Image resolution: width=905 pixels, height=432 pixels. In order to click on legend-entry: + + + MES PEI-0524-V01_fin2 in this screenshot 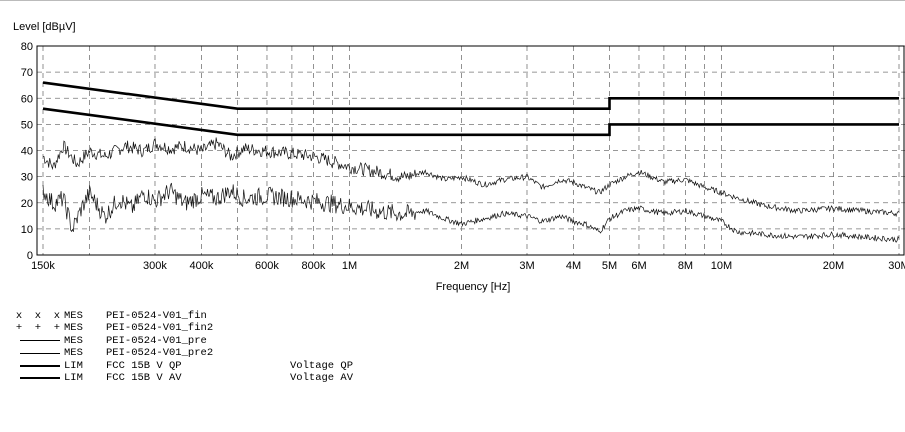, I will do `click(179, 328)`.